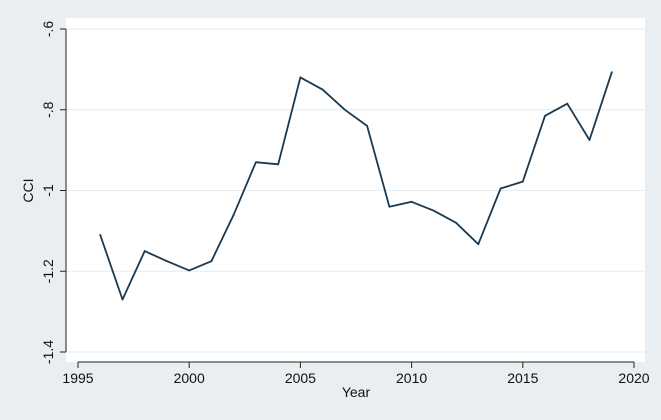  Describe the element at coordinates (411, 378) in the screenshot. I see `x-tick-label: 2010` at that location.